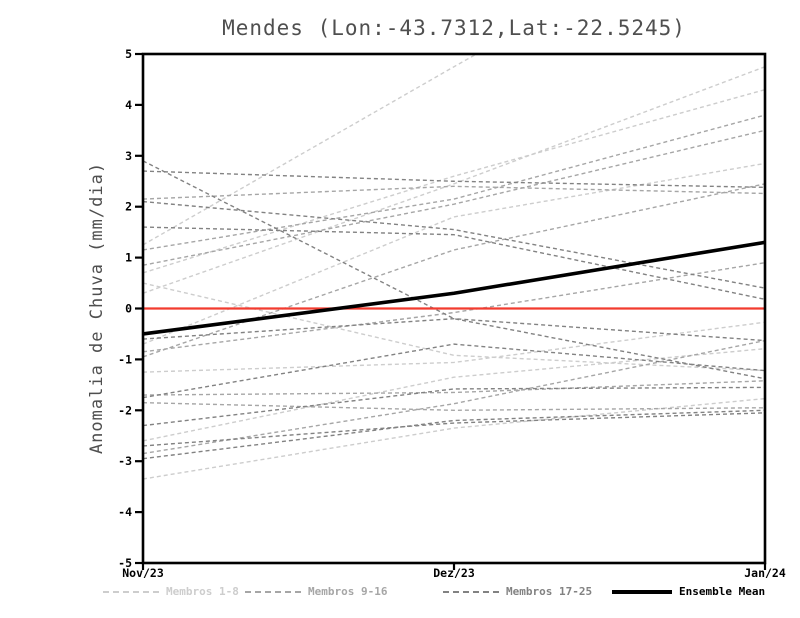 The height and width of the screenshot is (618, 800). Describe the element at coordinates (125, 410) in the screenshot. I see `y-tick-label: -2` at that location.